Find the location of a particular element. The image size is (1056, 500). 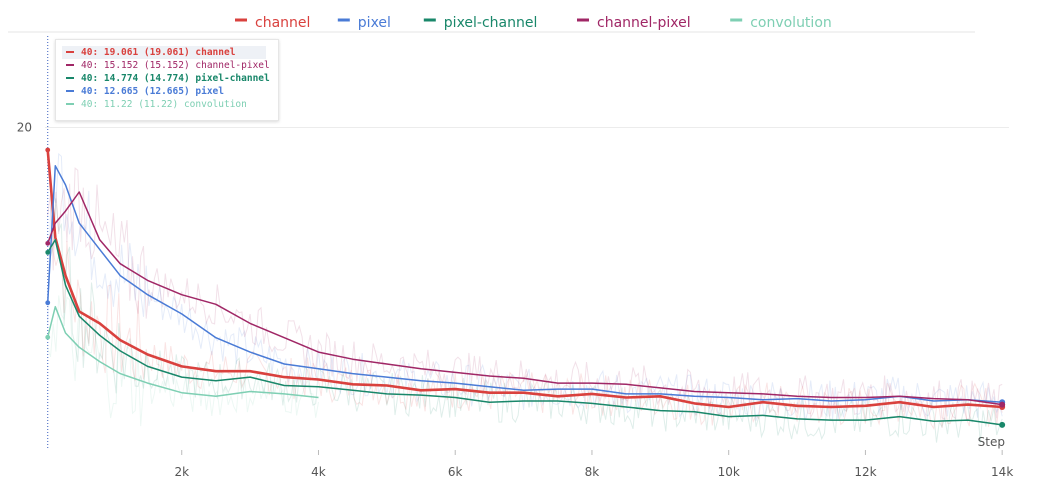

x-axis-label: Step is located at coordinates (991, 442).